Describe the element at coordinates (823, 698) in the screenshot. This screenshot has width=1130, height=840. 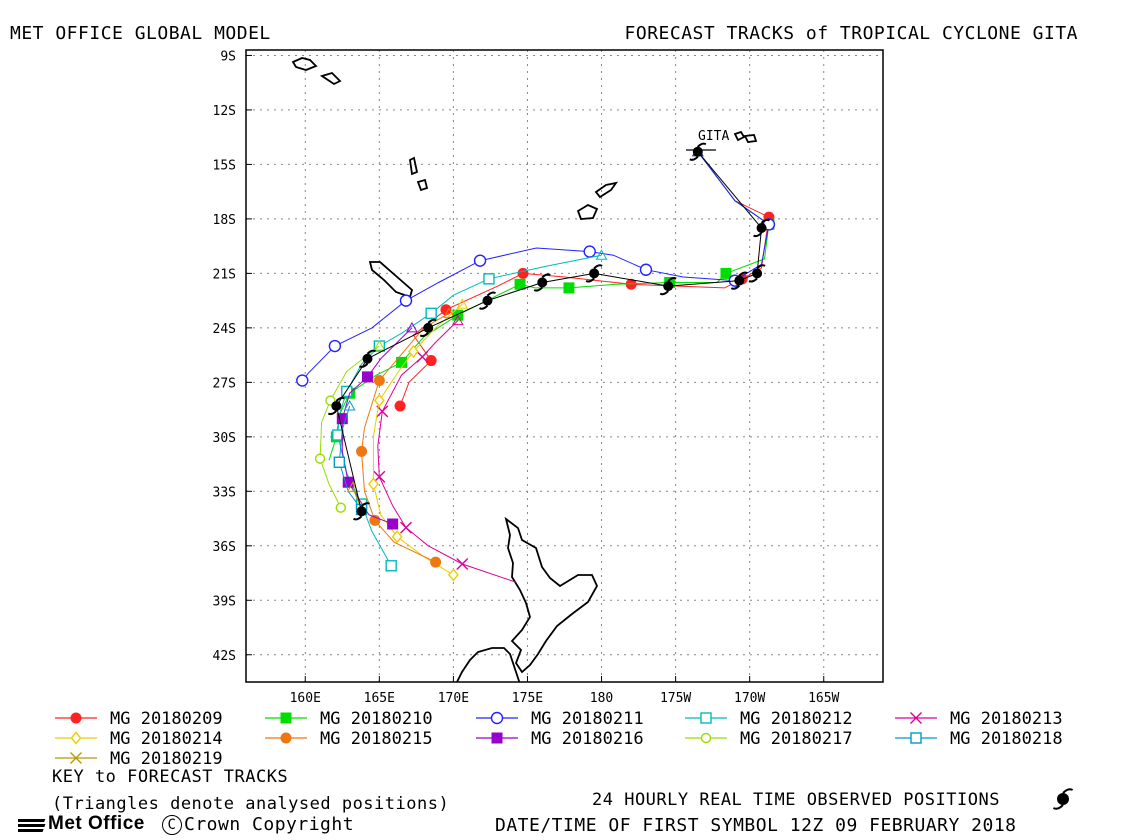
I see `x-tick-label: 165W` at that location.